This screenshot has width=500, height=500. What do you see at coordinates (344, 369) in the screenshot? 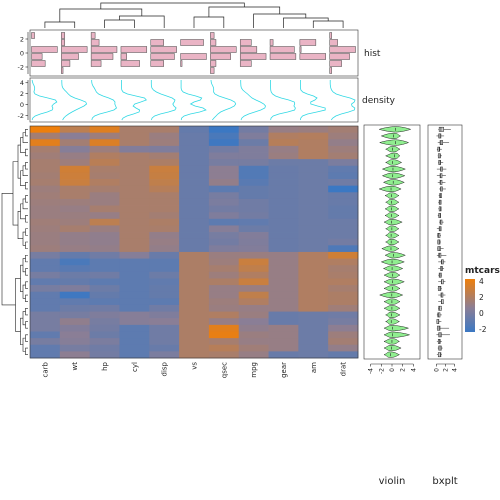
I see `column-label: drat` at bounding box center [344, 369].